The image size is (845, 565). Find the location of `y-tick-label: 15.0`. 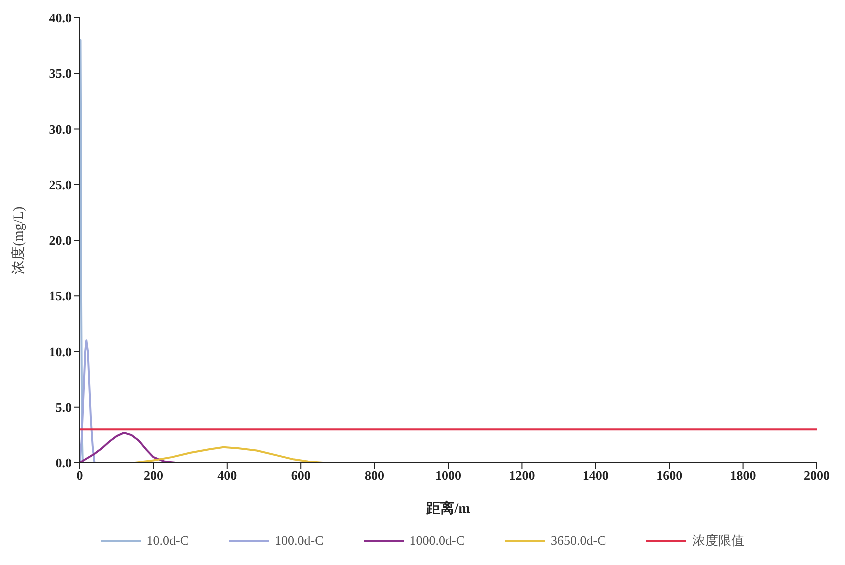

y-tick-label: 15.0 is located at coordinates (60, 296).